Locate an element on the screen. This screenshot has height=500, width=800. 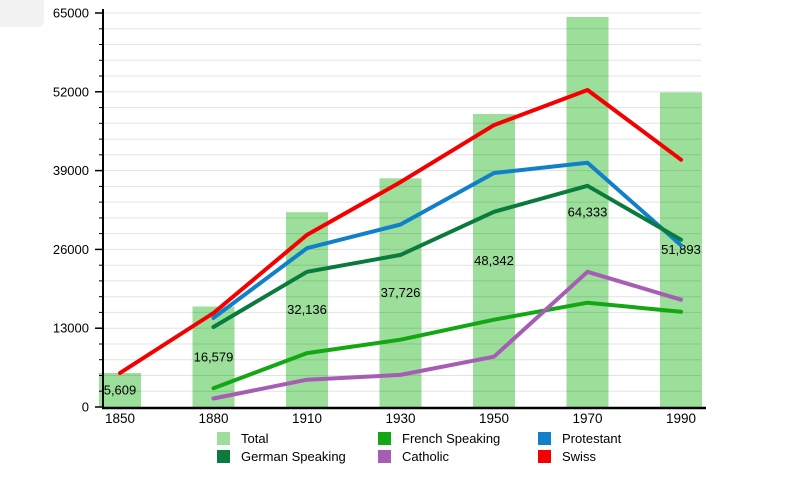
legend-label: French Speaking is located at coordinates (451, 438).